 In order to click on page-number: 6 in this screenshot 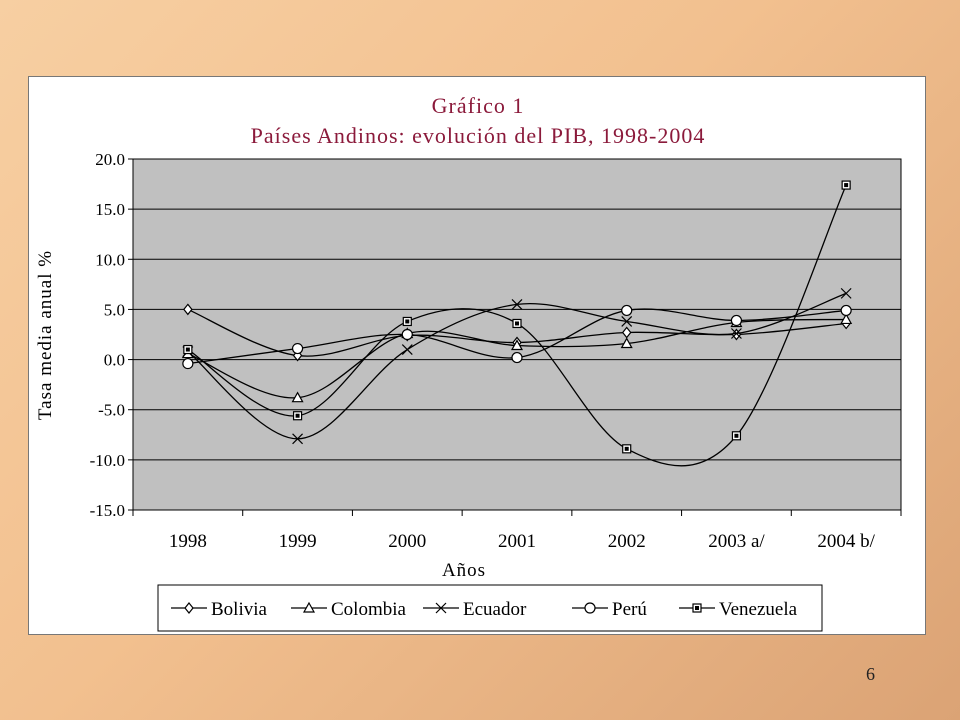, I will do `click(870, 674)`.